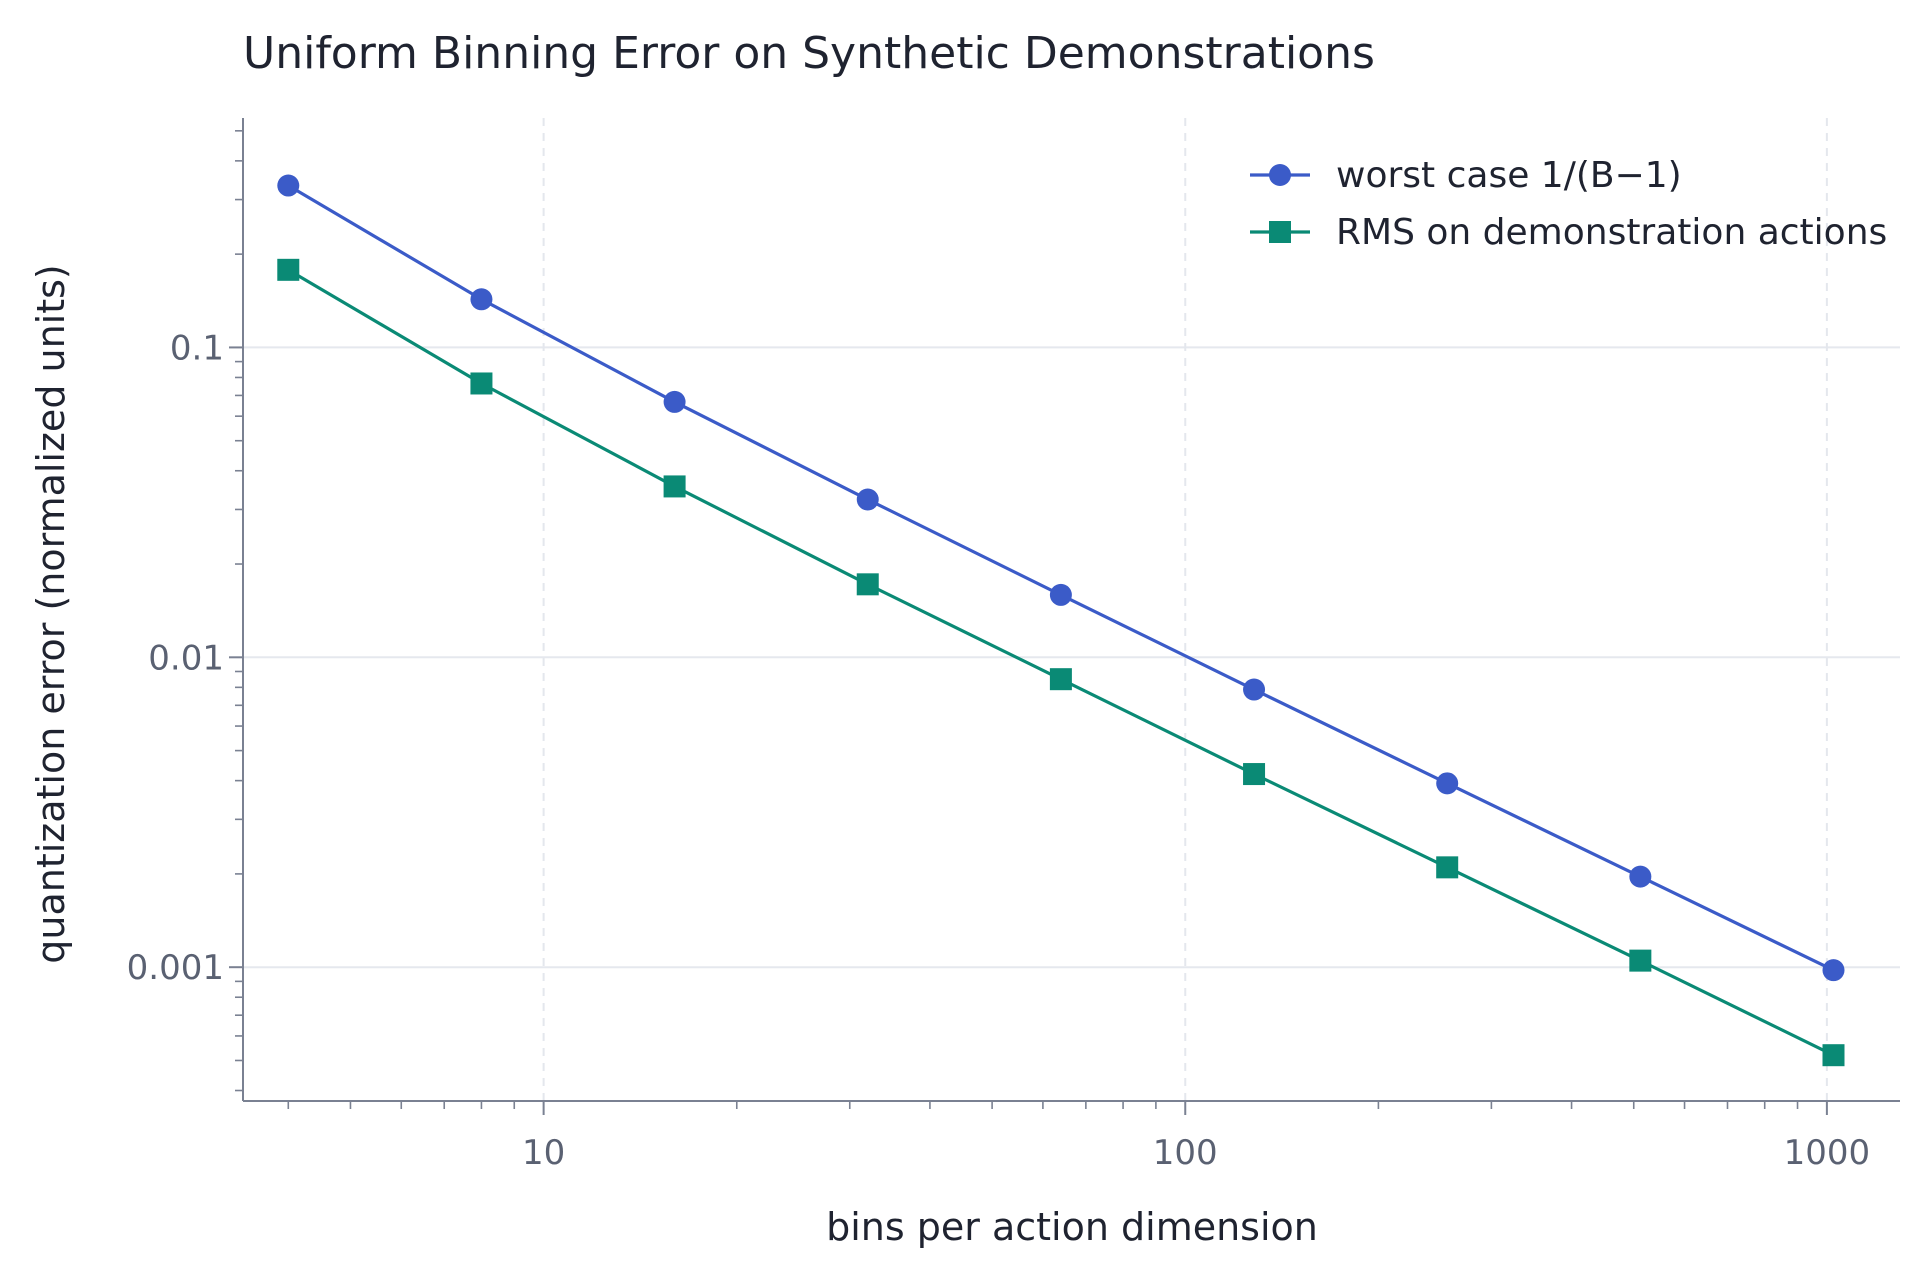 Image resolution: width=1920 pixels, height=1269 pixels. I want to click on x-axis-label: bins per action dimension, so click(1072, 1227).